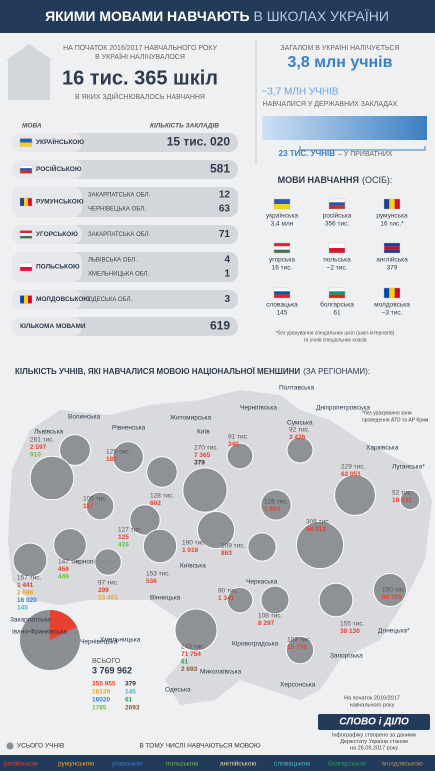 The width and height of the screenshot is (435, 771). What do you see at coordinates (266, 623) in the screenshot?
I see `region-count: 8 297` at bounding box center [266, 623].